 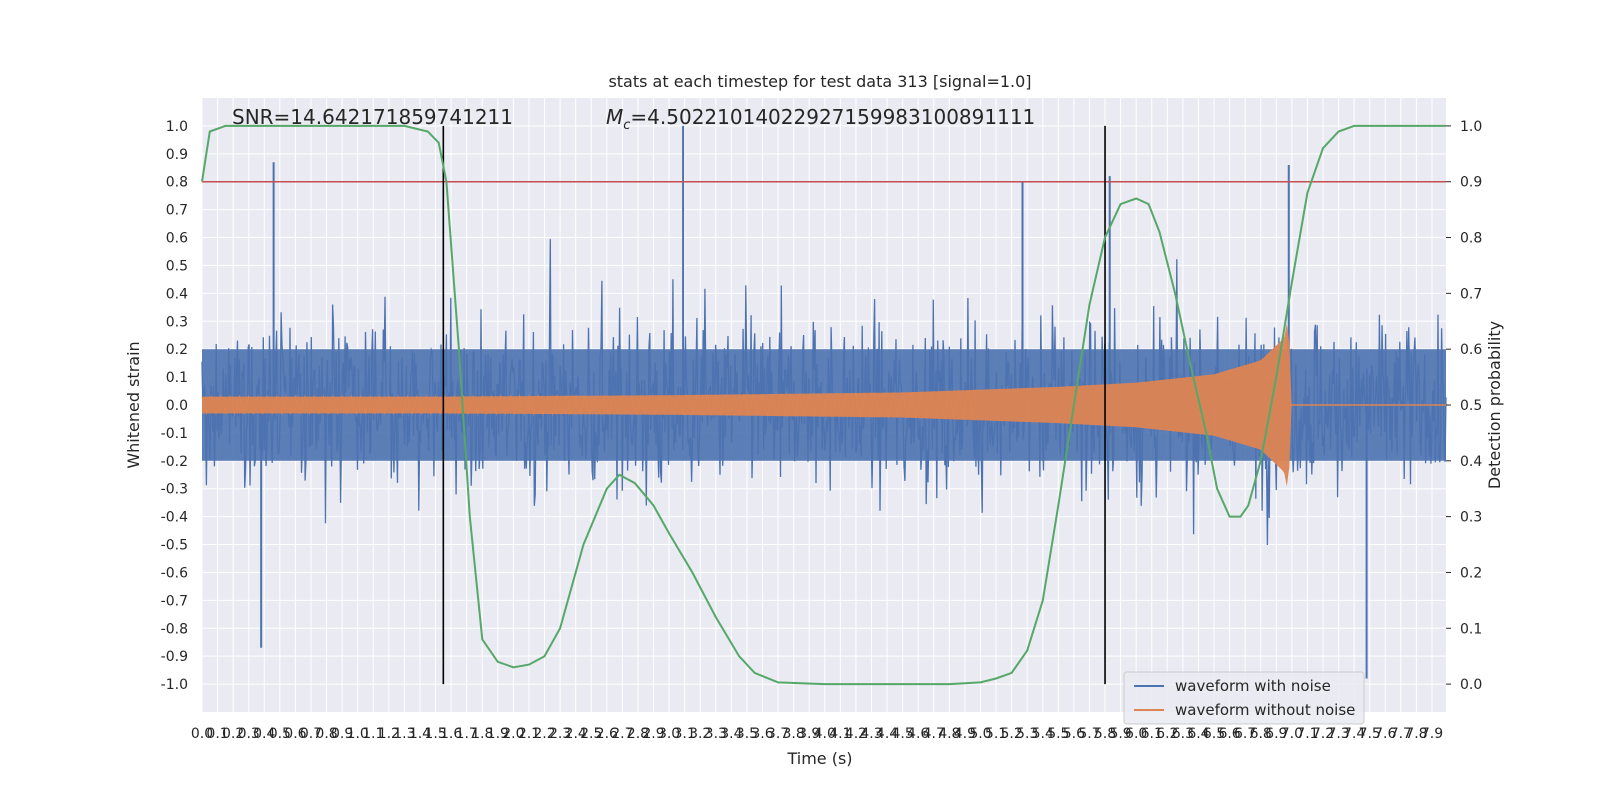 What do you see at coordinates (589, 405) in the screenshot?
I see `chirp-trace` at bounding box center [589, 405].